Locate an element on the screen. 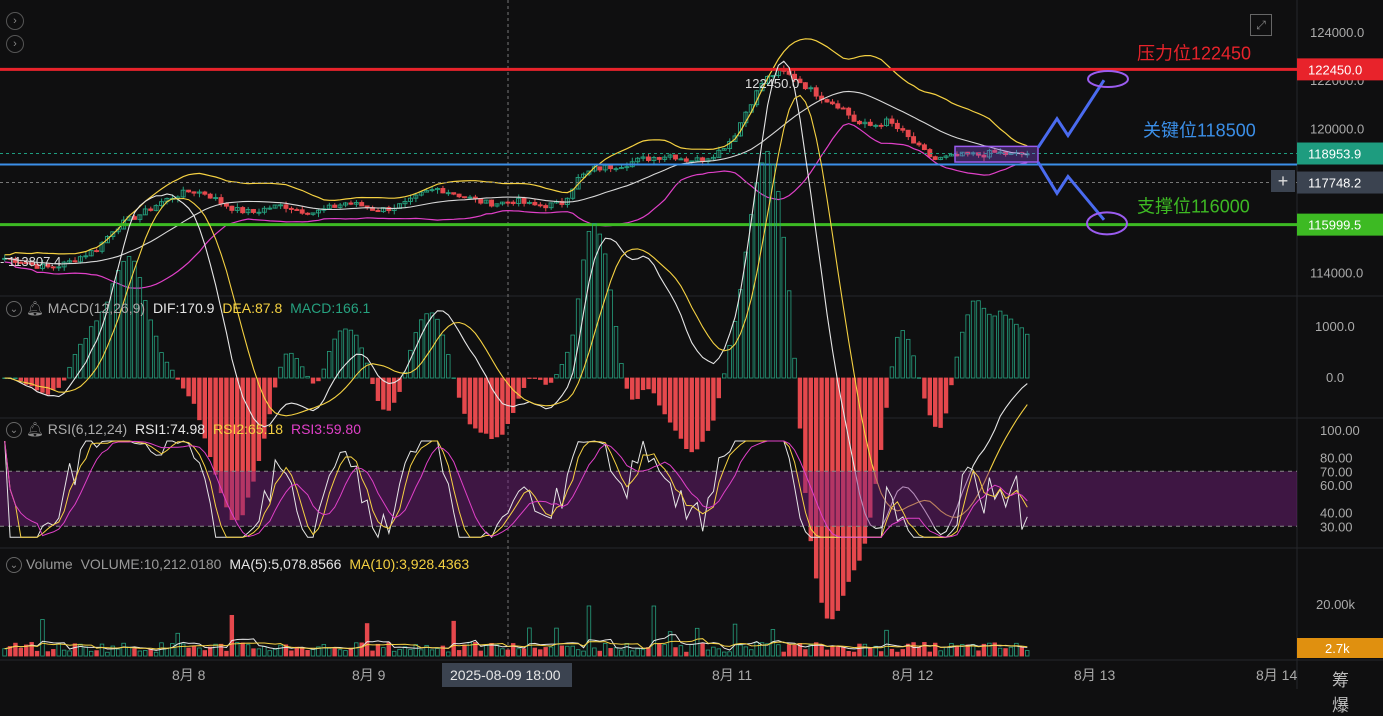 This screenshot has height=716, width=1383. x-axis-label: 8月 11 is located at coordinates (732, 675).